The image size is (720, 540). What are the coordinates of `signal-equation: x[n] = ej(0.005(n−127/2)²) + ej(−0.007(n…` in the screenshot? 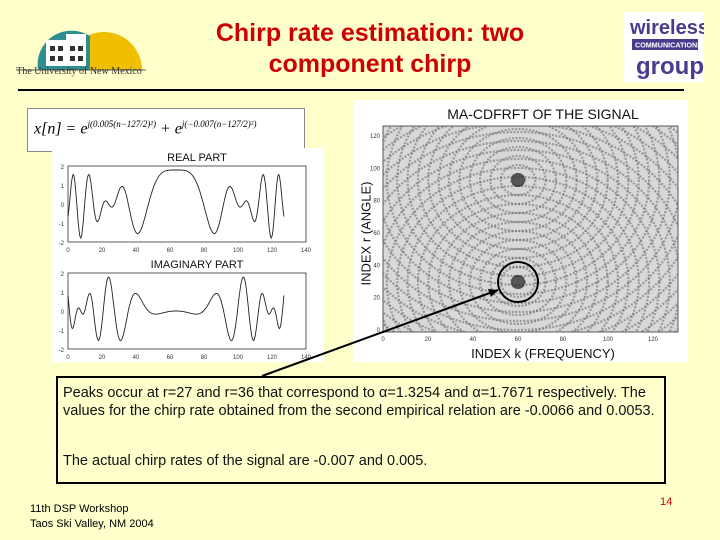 It's located at (166, 130).